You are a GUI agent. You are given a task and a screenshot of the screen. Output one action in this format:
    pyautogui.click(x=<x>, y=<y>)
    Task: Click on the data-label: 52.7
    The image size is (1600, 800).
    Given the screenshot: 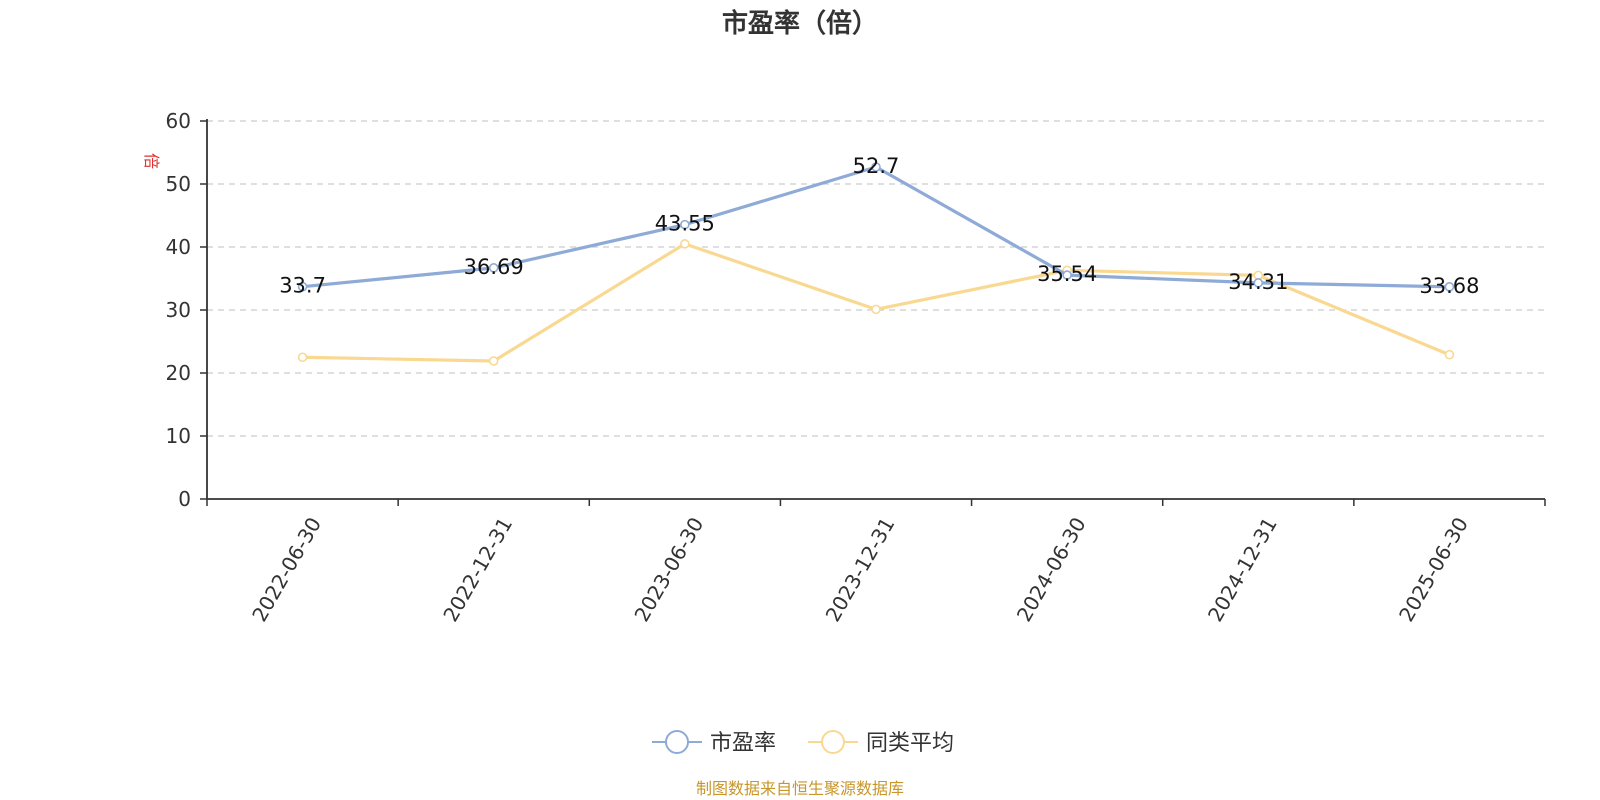 What is the action you would take?
    pyautogui.click(x=876, y=166)
    